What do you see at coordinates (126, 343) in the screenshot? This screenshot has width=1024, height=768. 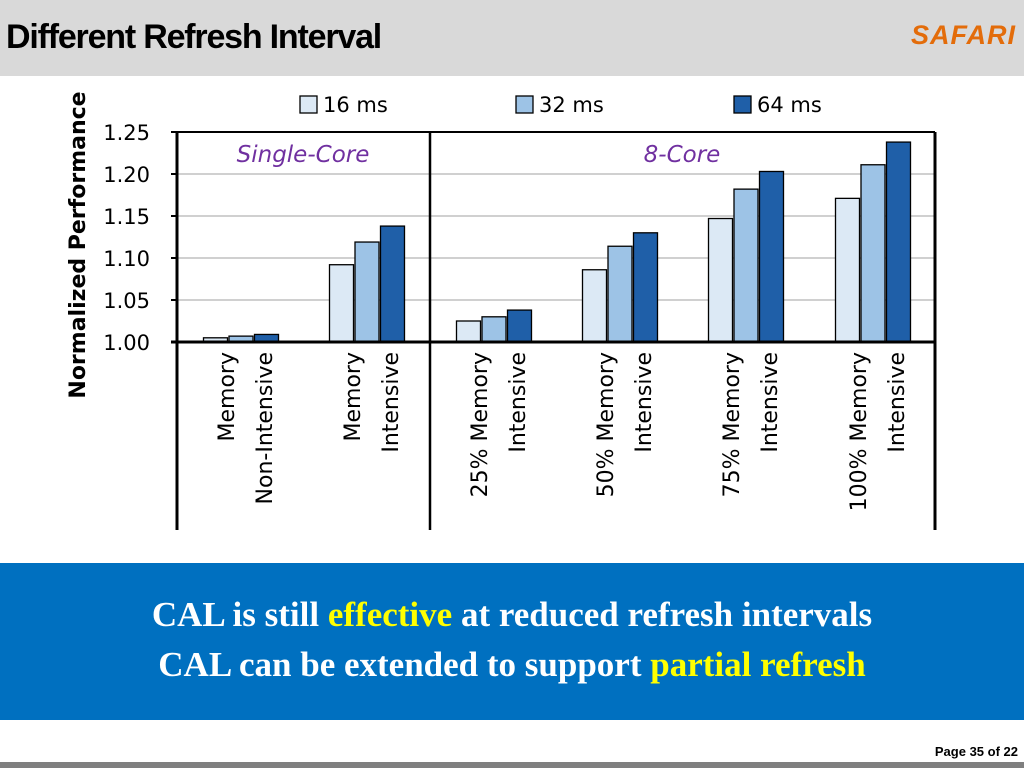 I see `y-tick-label-0: 1.00` at bounding box center [126, 343].